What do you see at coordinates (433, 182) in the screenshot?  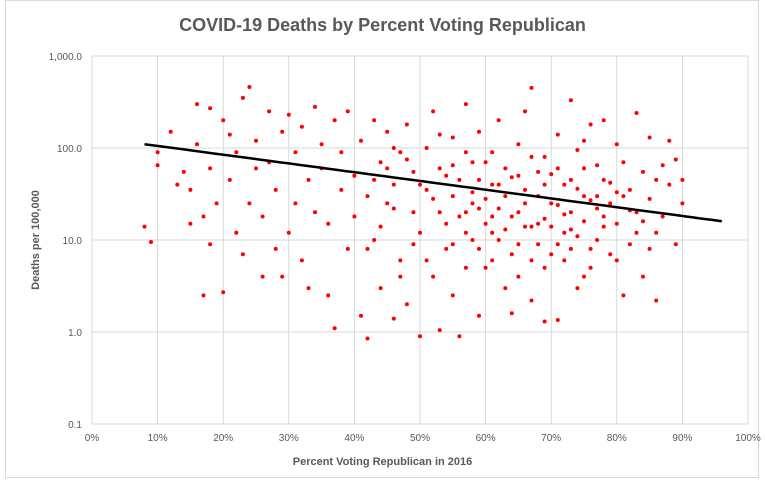 I see `trendline-path` at bounding box center [433, 182].